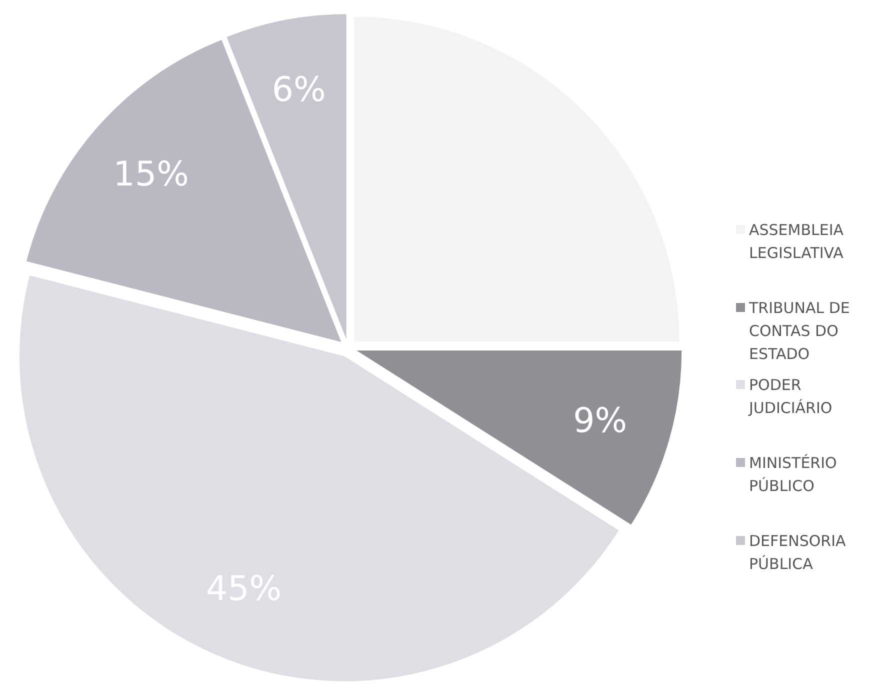 This screenshot has height=698, width=880. I want to click on legend-label: TRIBUNAL DE CONTAS DO ESTADO, so click(799, 331).